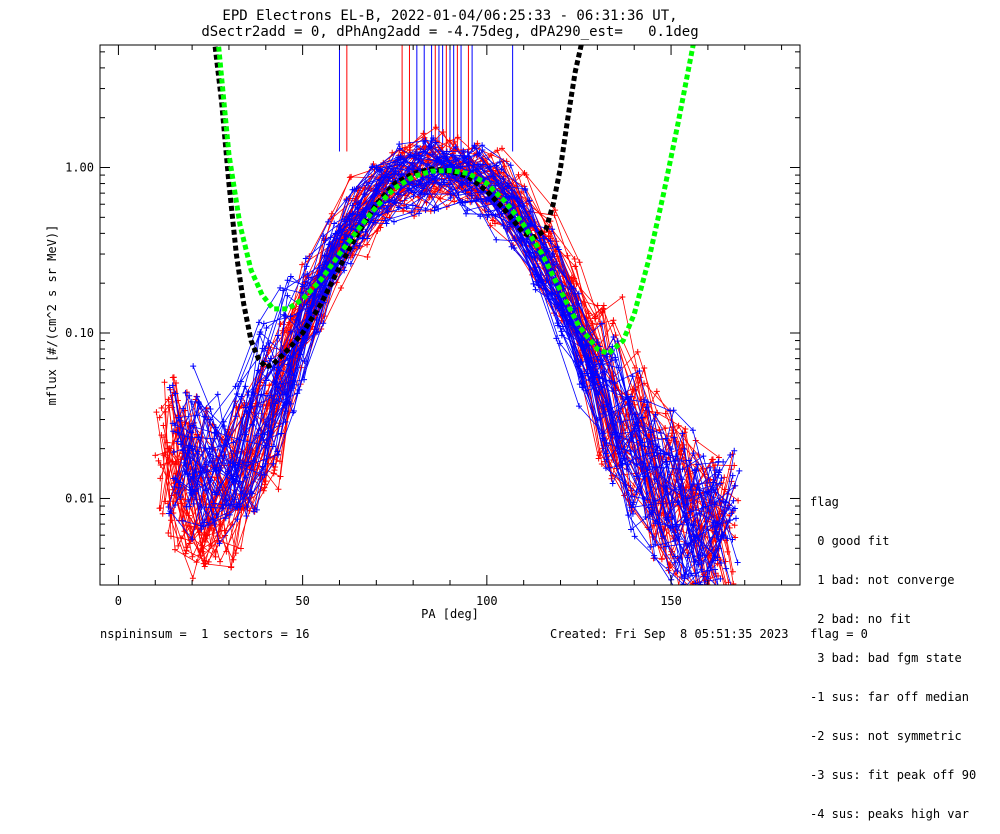 Image resolution: width=1000 pixels, height=834 pixels. What do you see at coordinates (850, 541) in the screenshot?
I see `legend-entry: 0 good fit` at bounding box center [850, 541].